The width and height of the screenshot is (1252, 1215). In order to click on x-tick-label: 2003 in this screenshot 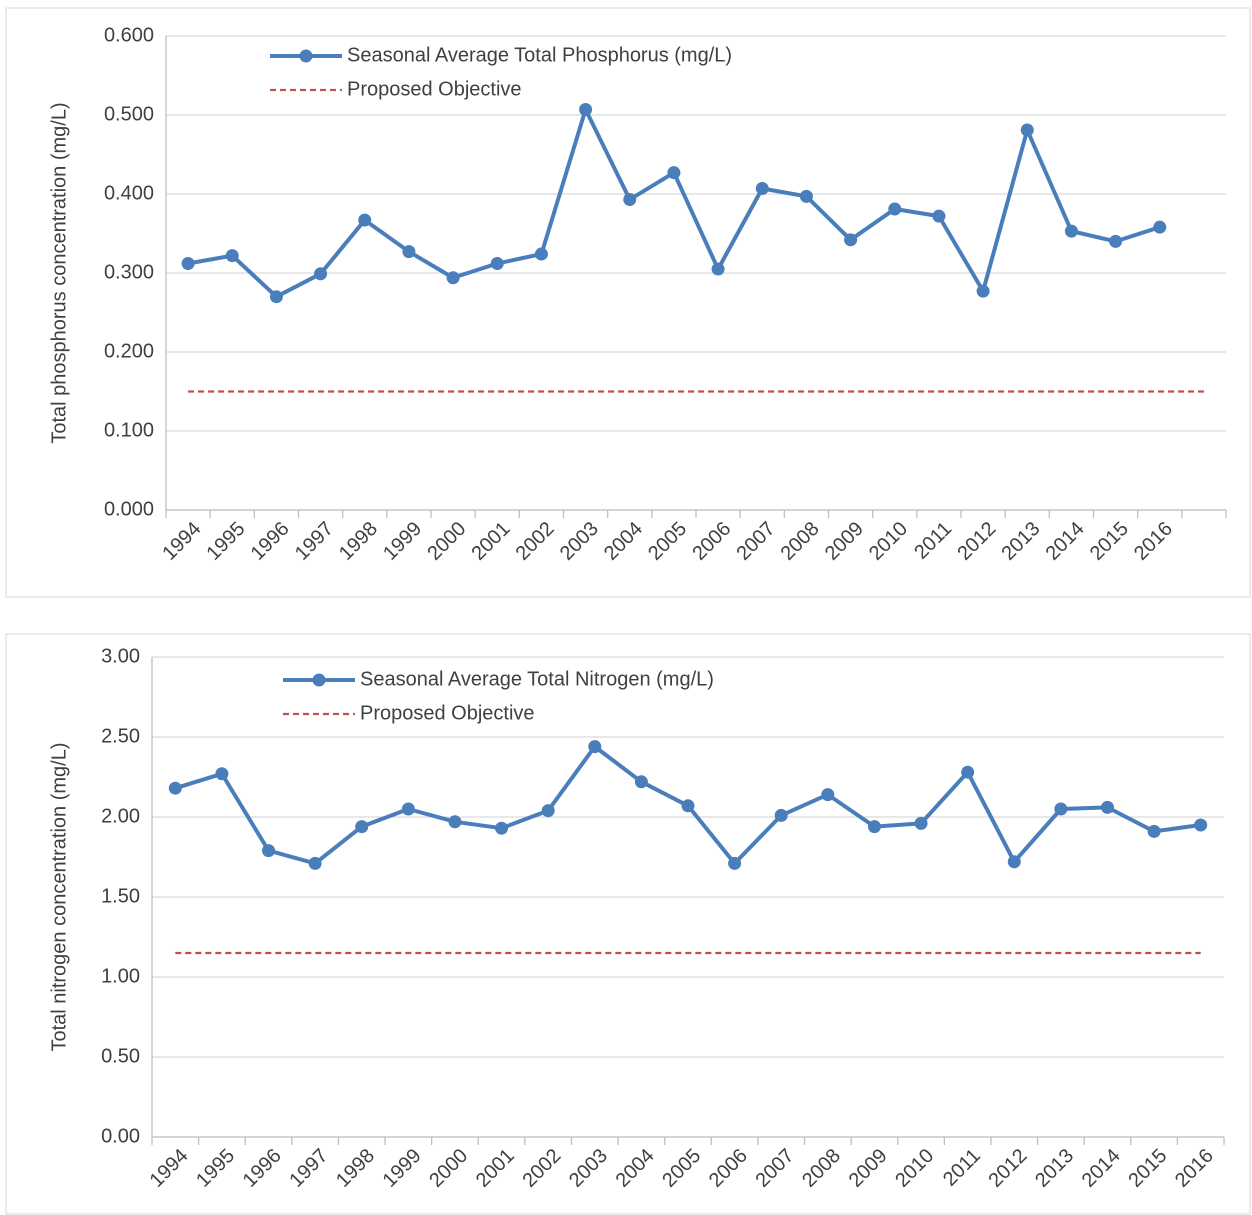, I will do `click(588, 1168)`.